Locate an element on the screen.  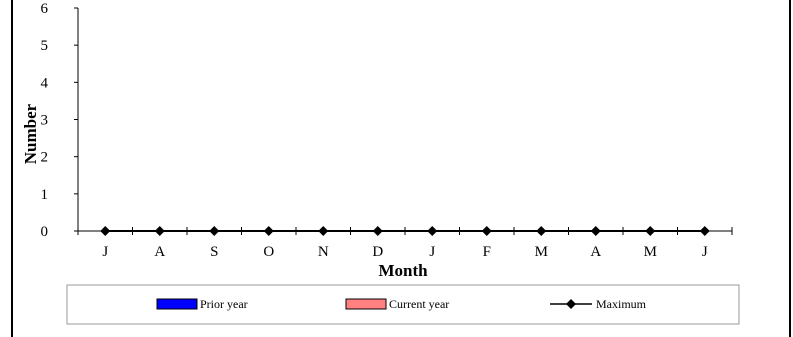
y-axis-title: Number is located at coordinates (30, 133).